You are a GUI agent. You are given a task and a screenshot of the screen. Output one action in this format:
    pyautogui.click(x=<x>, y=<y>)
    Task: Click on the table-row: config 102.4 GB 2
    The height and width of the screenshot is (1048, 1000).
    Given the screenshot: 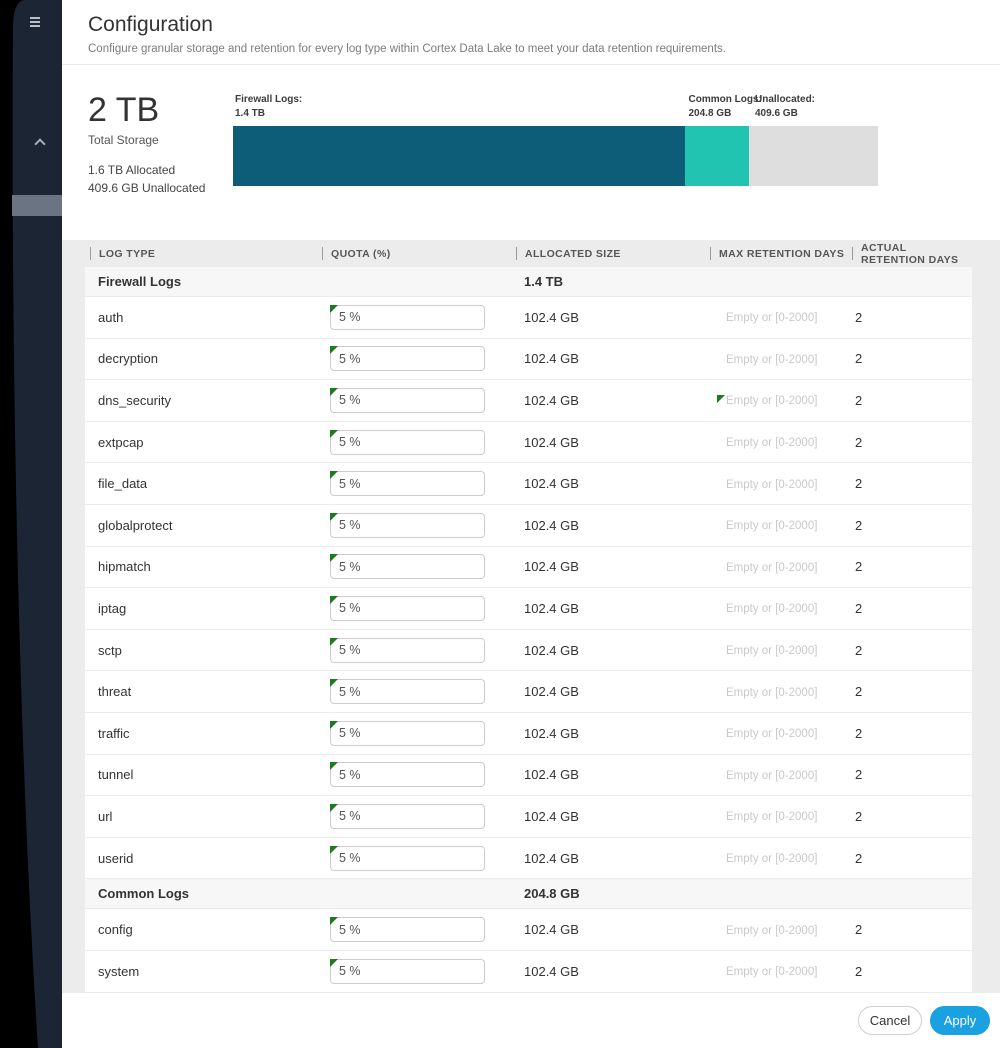 What is the action you would take?
    pyautogui.click(x=528, y=930)
    